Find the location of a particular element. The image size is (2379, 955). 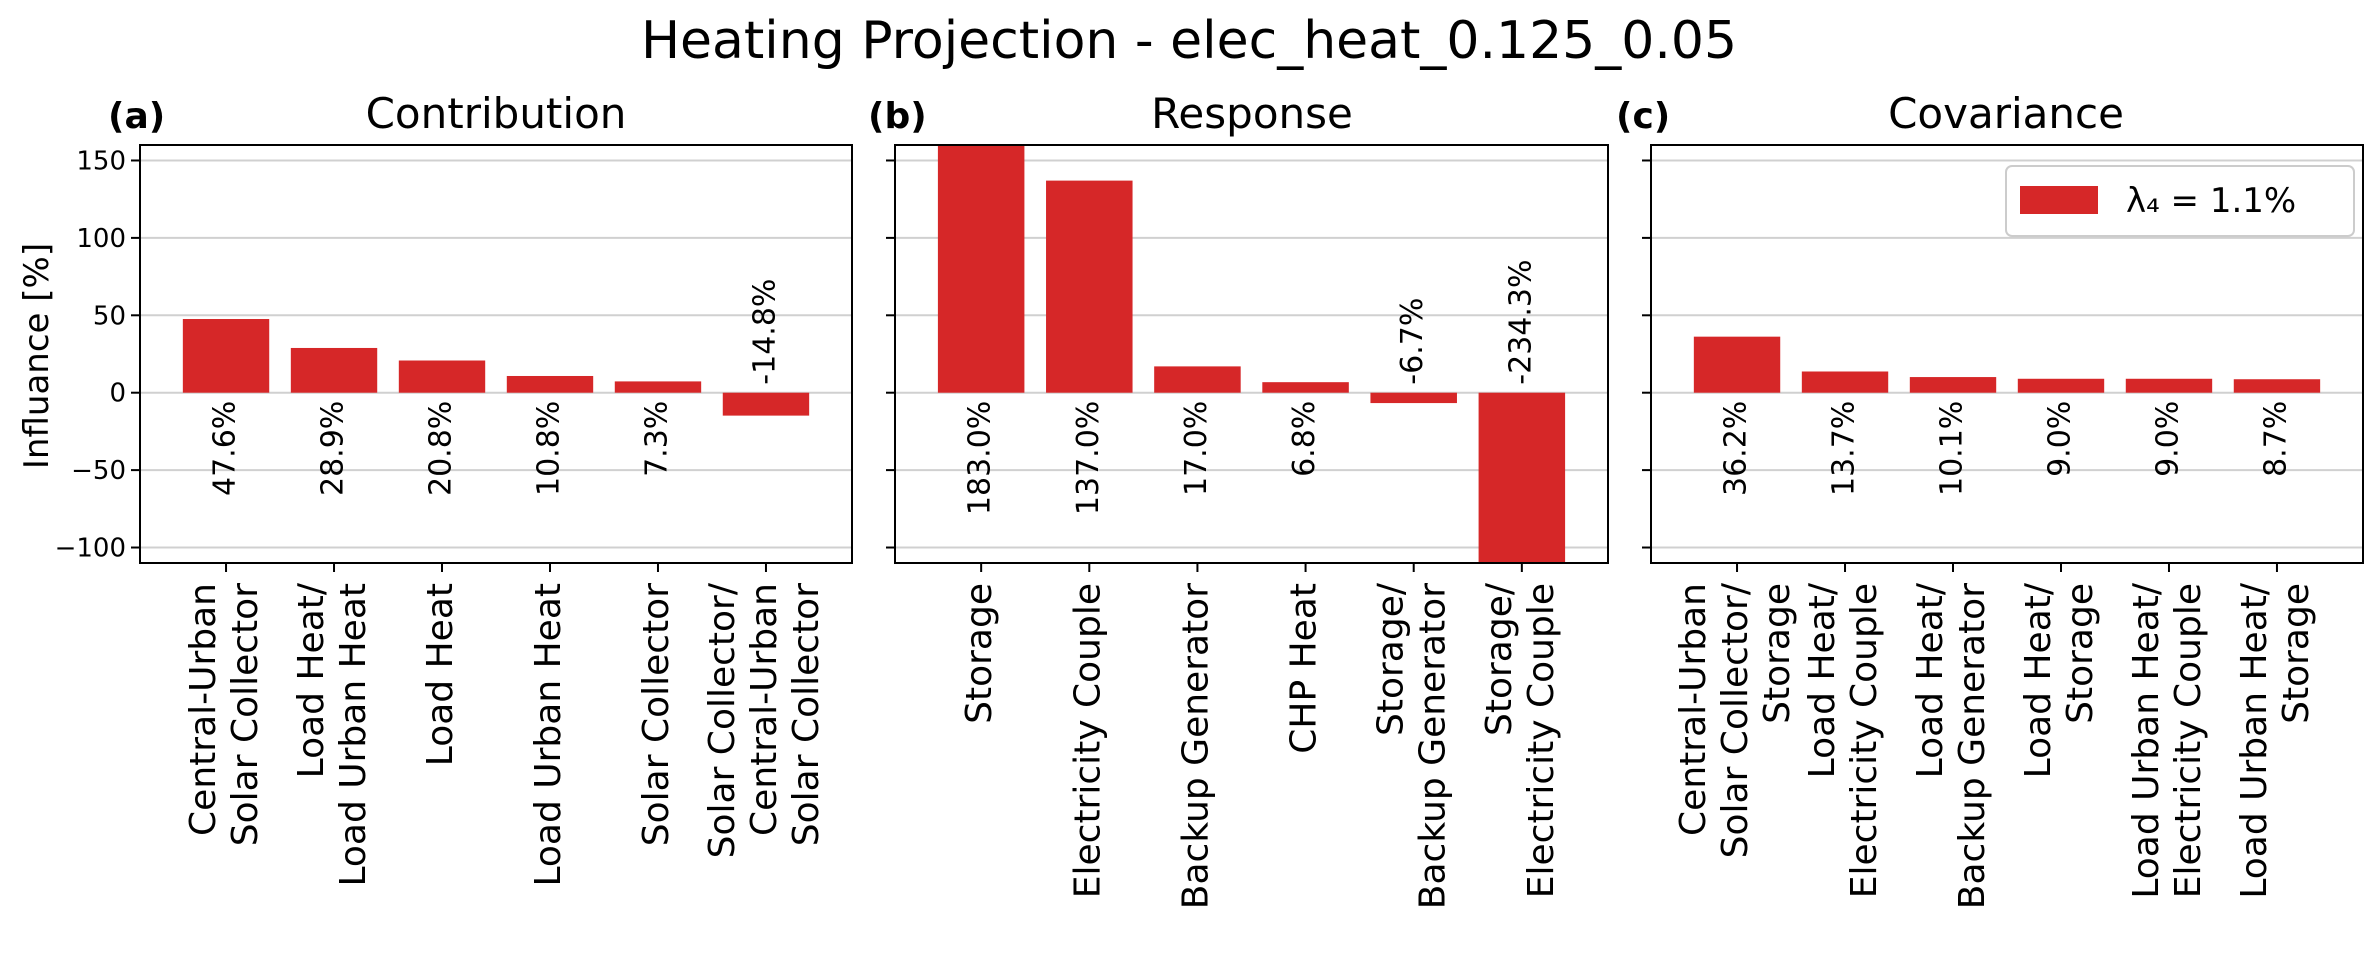

value-label: -234.3% is located at coordinates (1520, 321).